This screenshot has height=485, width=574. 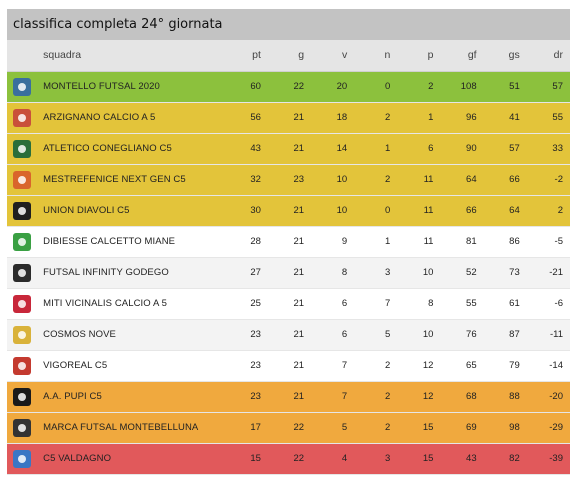 What do you see at coordinates (246, 428) in the screenshot?
I see `stat-pt: 17` at bounding box center [246, 428].